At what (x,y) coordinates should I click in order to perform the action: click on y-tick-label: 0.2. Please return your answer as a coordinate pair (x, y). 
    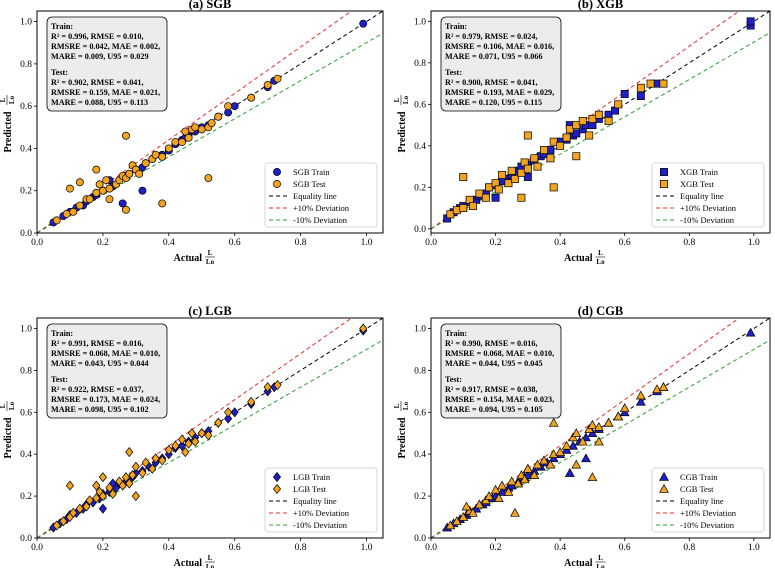
    Looking at the image, I should click on (420, 497).